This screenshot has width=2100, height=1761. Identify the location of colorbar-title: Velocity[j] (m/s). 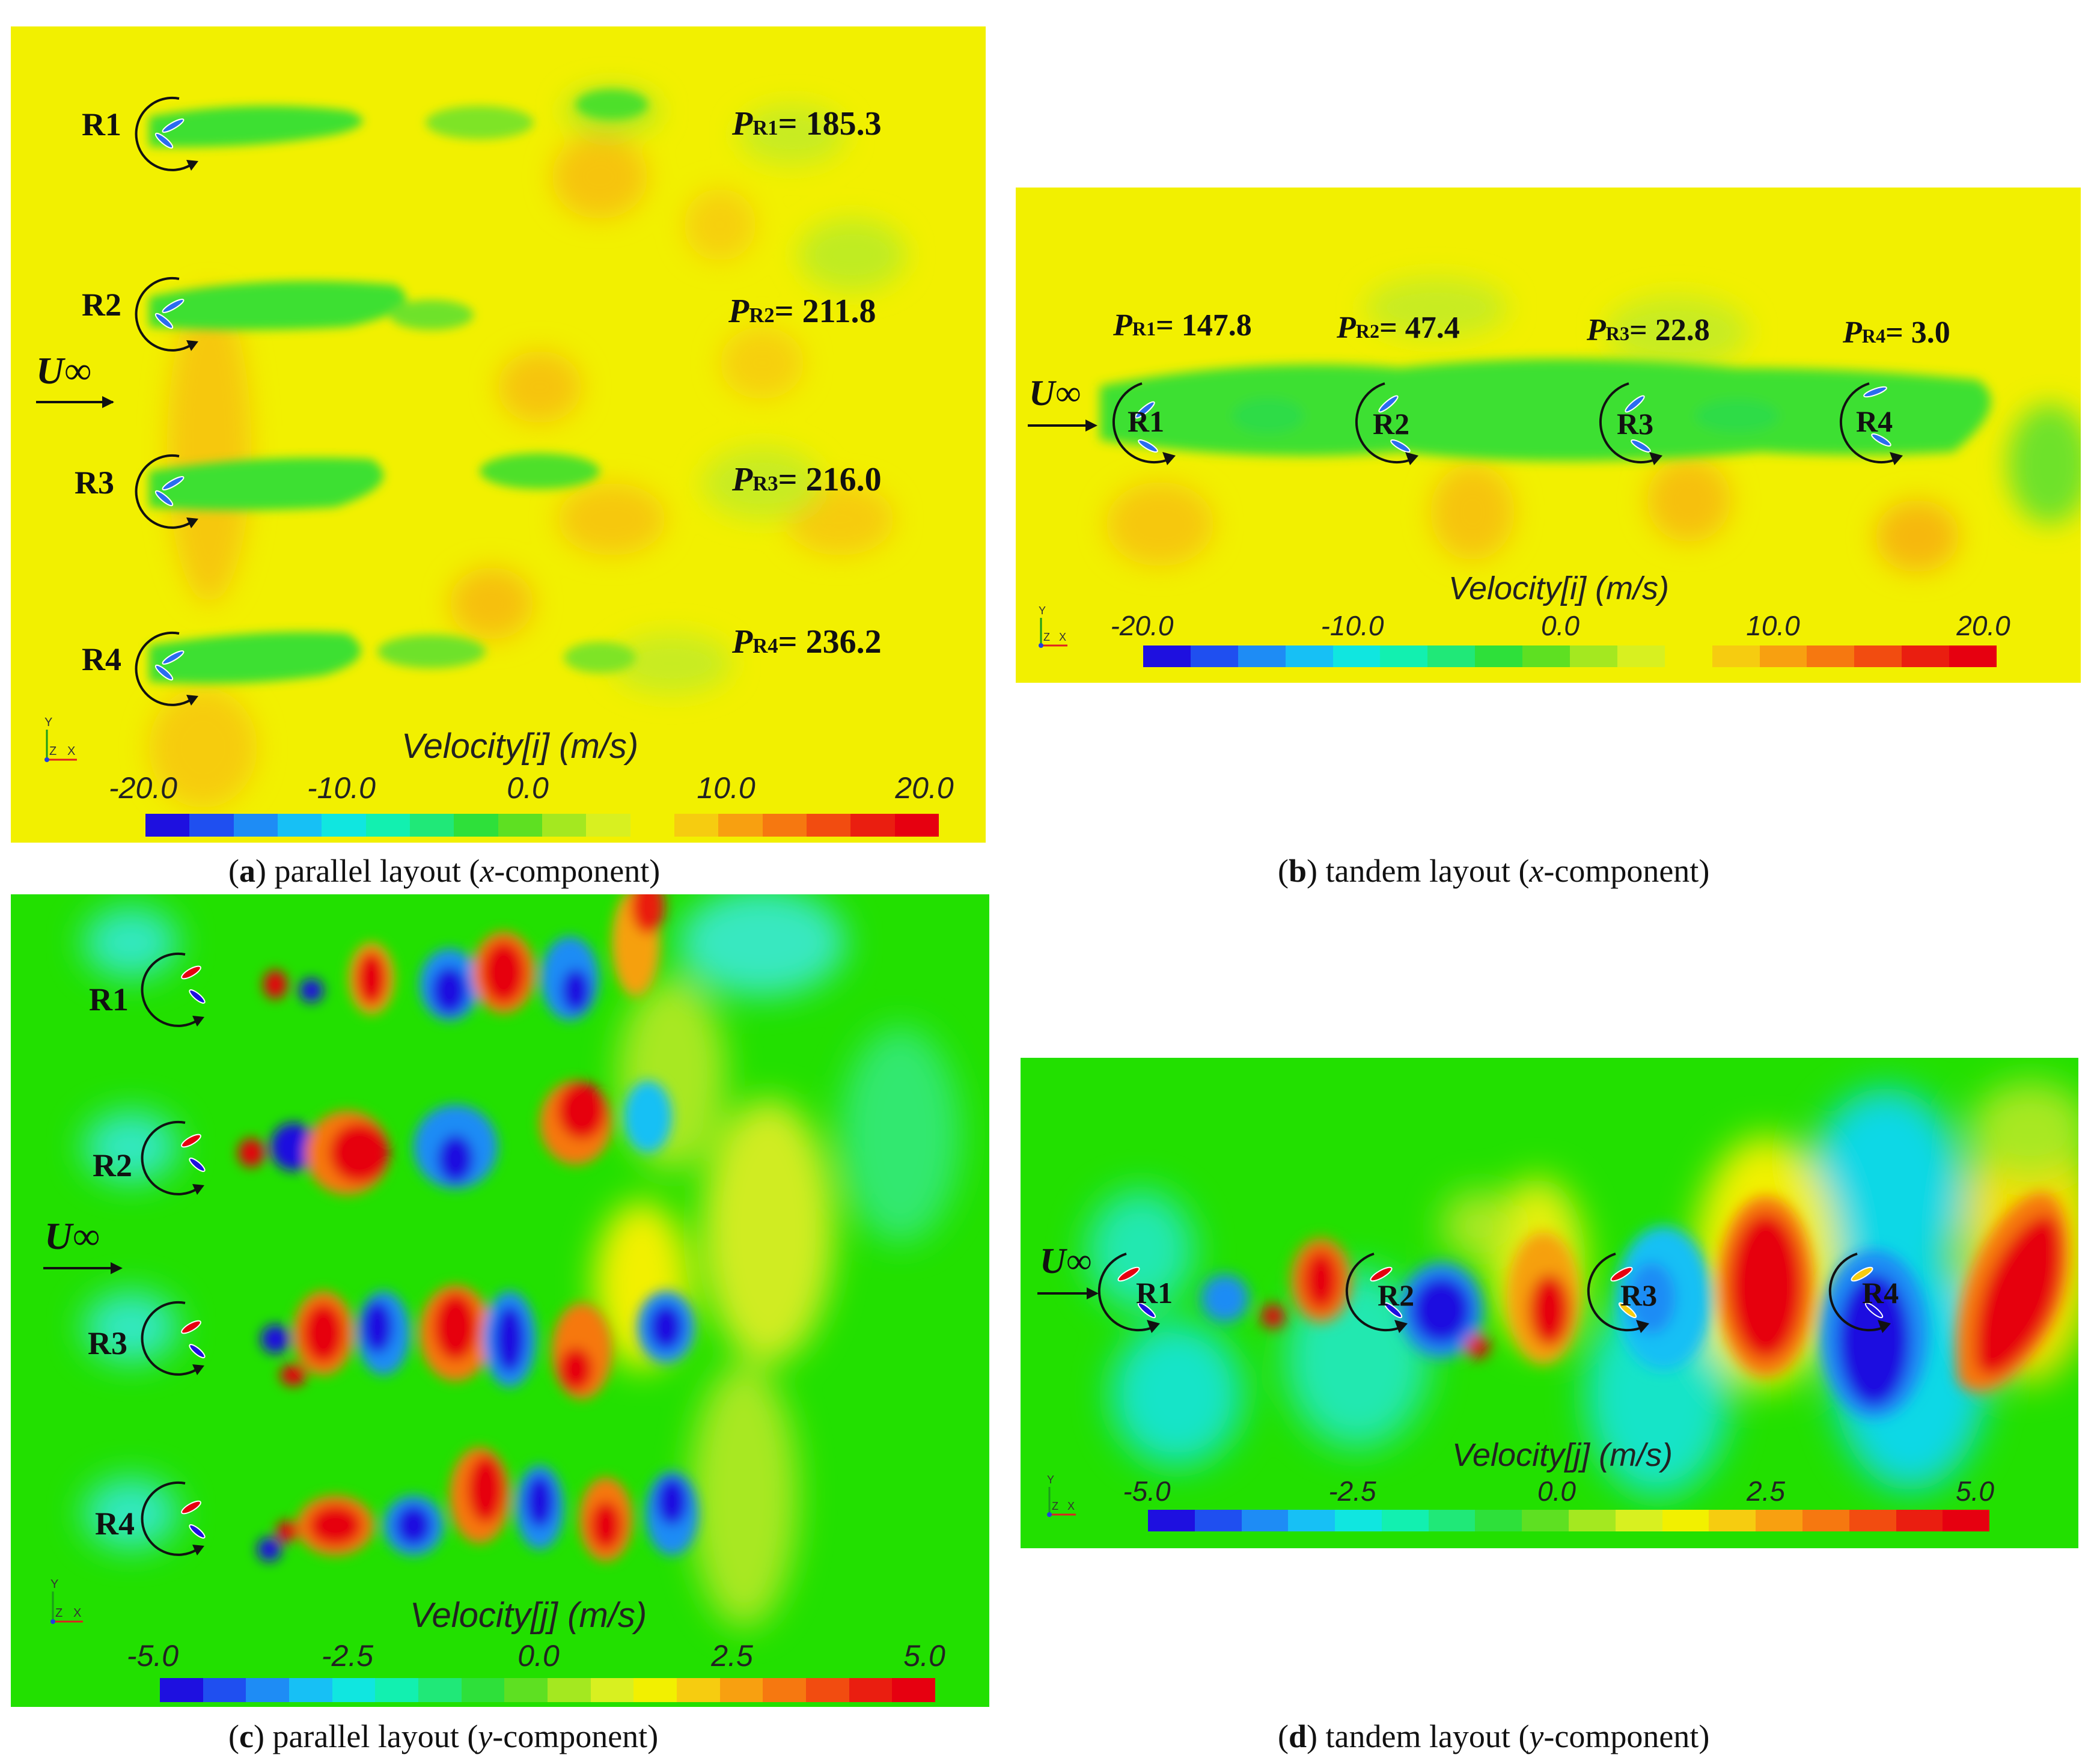
(1563, 1455).